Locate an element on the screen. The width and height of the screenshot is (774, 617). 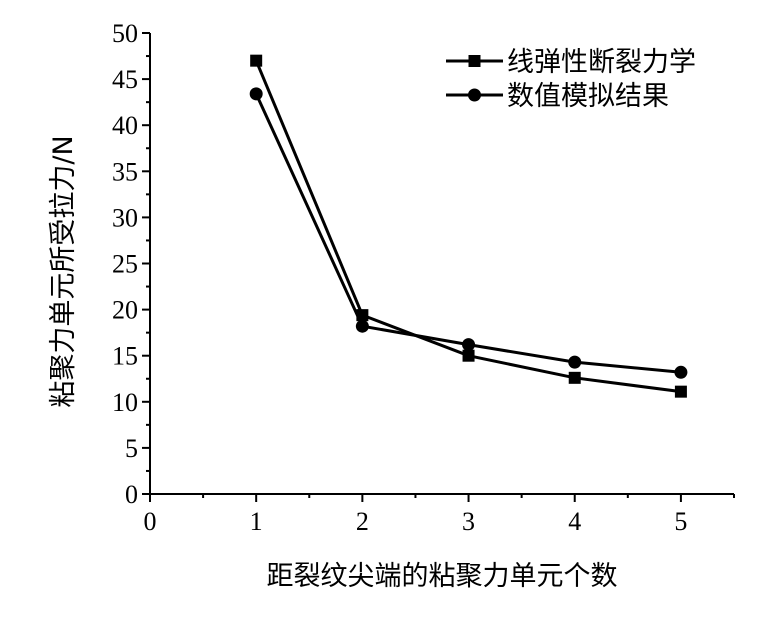
legend-marker-square is located at coordinates (474, 61).